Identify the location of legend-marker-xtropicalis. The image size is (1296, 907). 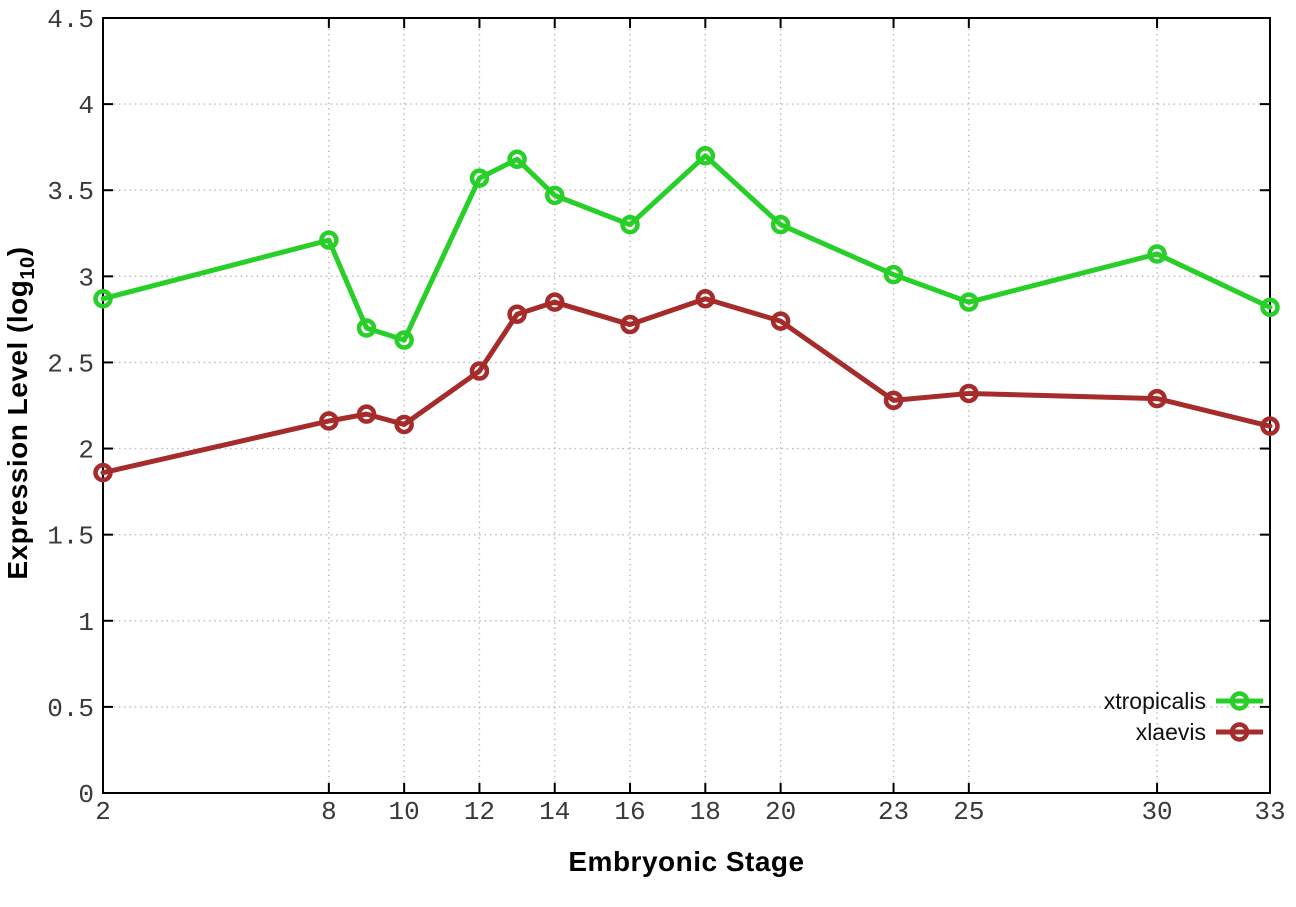
(1239, 701).